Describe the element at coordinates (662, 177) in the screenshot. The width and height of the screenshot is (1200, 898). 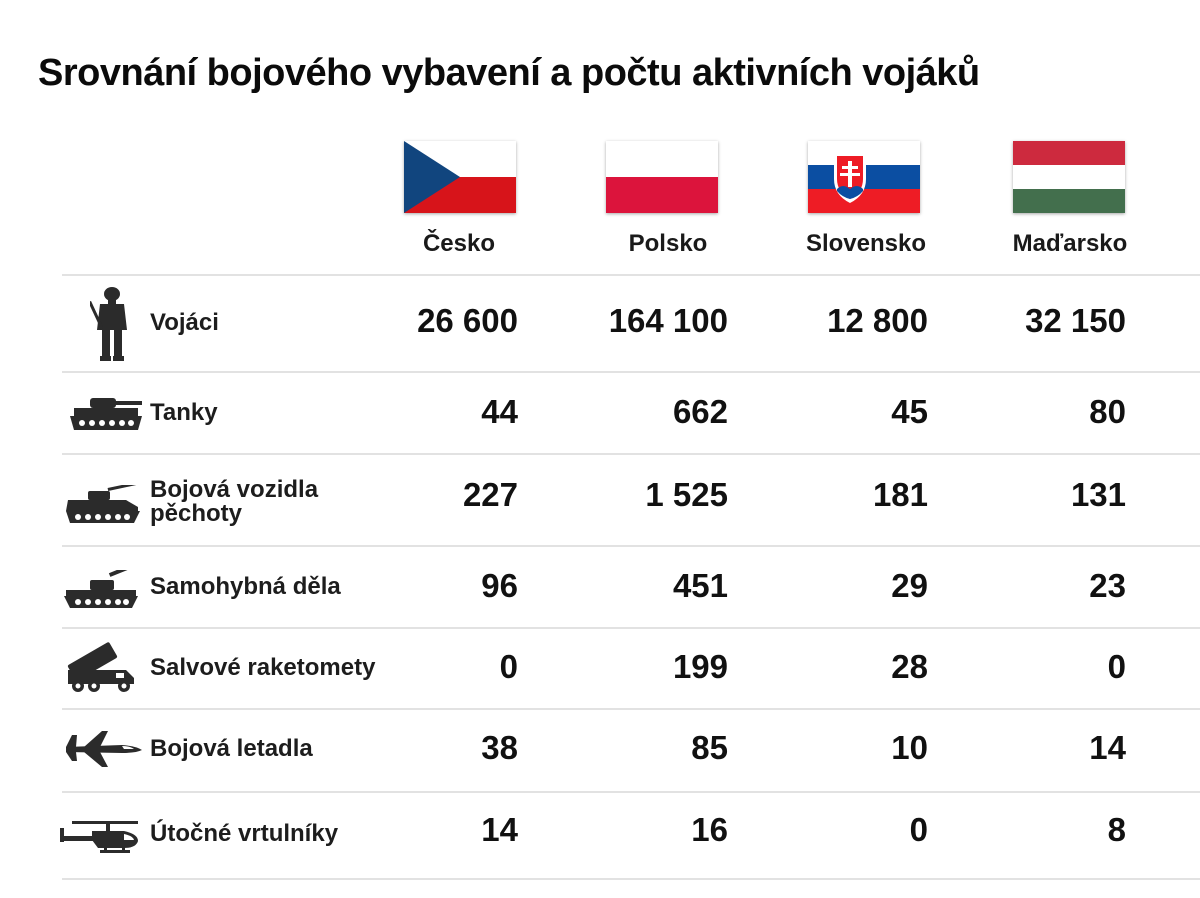
I see `poland-flag` at that location.